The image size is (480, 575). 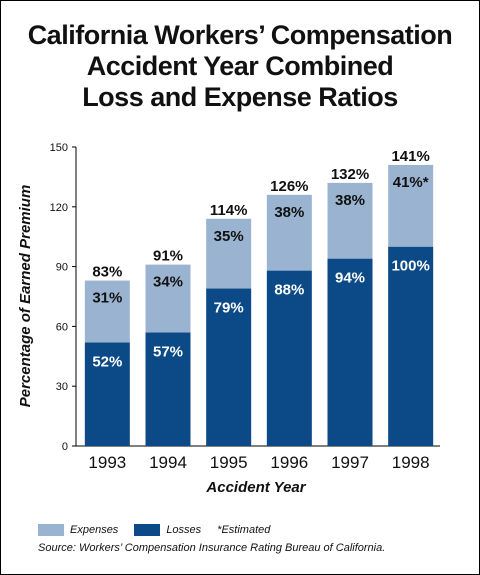 What do you see at coordinates (184, 530) in the screenshot?
I see `legend-label-losses: Losses` at bounding box center [184, 530].